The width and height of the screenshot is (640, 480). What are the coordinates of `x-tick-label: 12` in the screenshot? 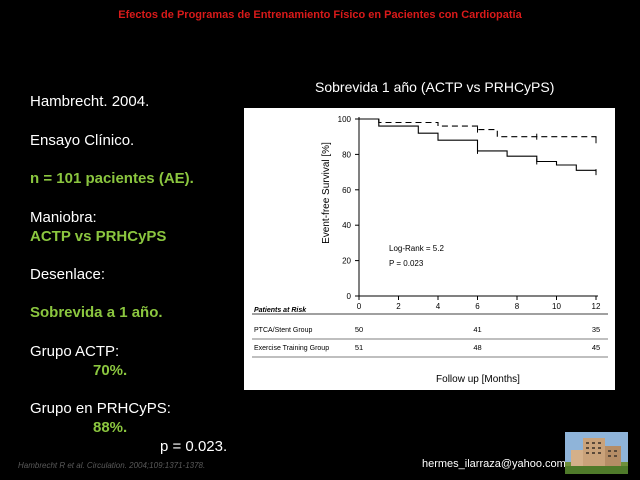 It's located at (596, 306).